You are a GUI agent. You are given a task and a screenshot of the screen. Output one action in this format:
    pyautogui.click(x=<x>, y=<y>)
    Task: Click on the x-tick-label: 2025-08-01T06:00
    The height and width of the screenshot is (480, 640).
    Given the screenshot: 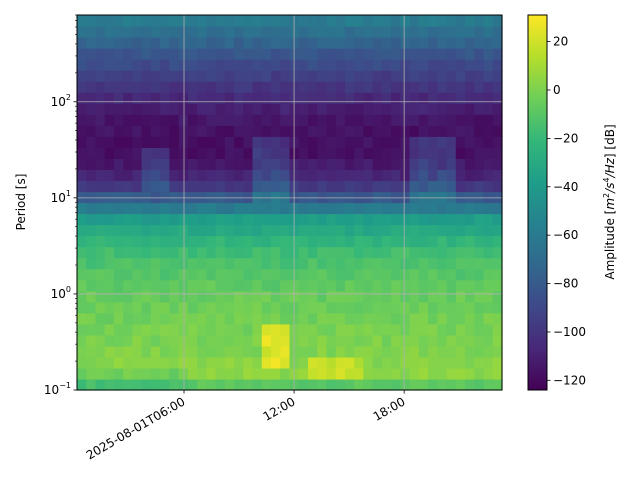 What is the action you would take?
    pyautogui.click(x=136, y=428)
    